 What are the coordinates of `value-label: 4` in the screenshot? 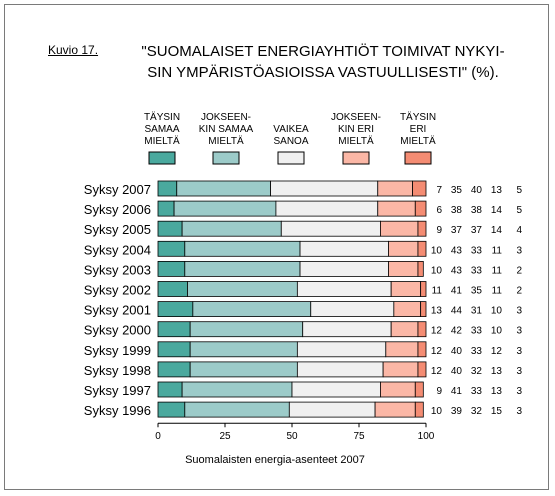 It's located at (519, 230).